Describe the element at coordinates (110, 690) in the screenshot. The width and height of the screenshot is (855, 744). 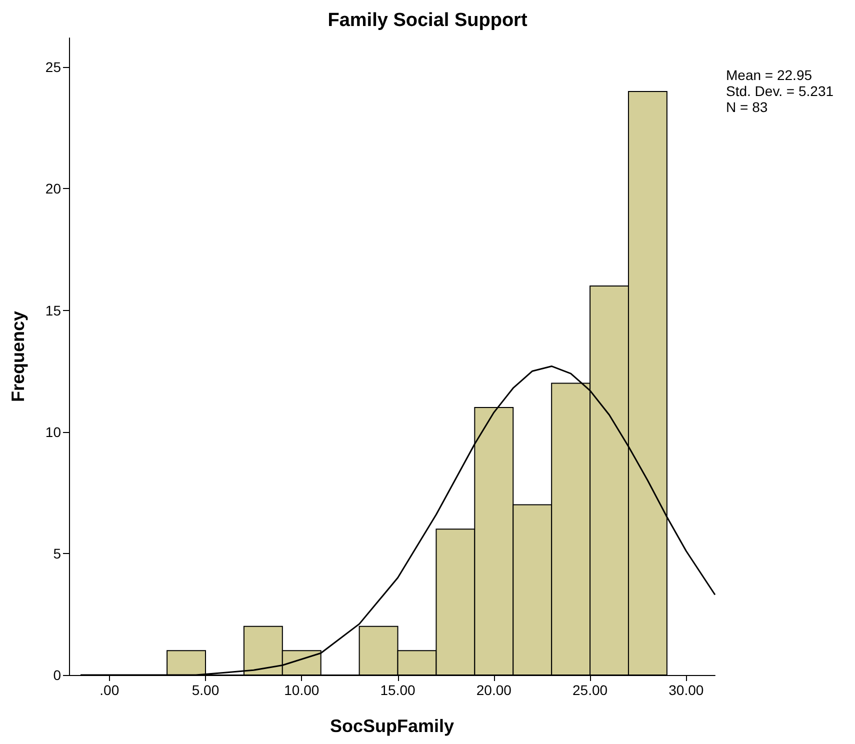
I see `x-tick-label: .00` at that location.